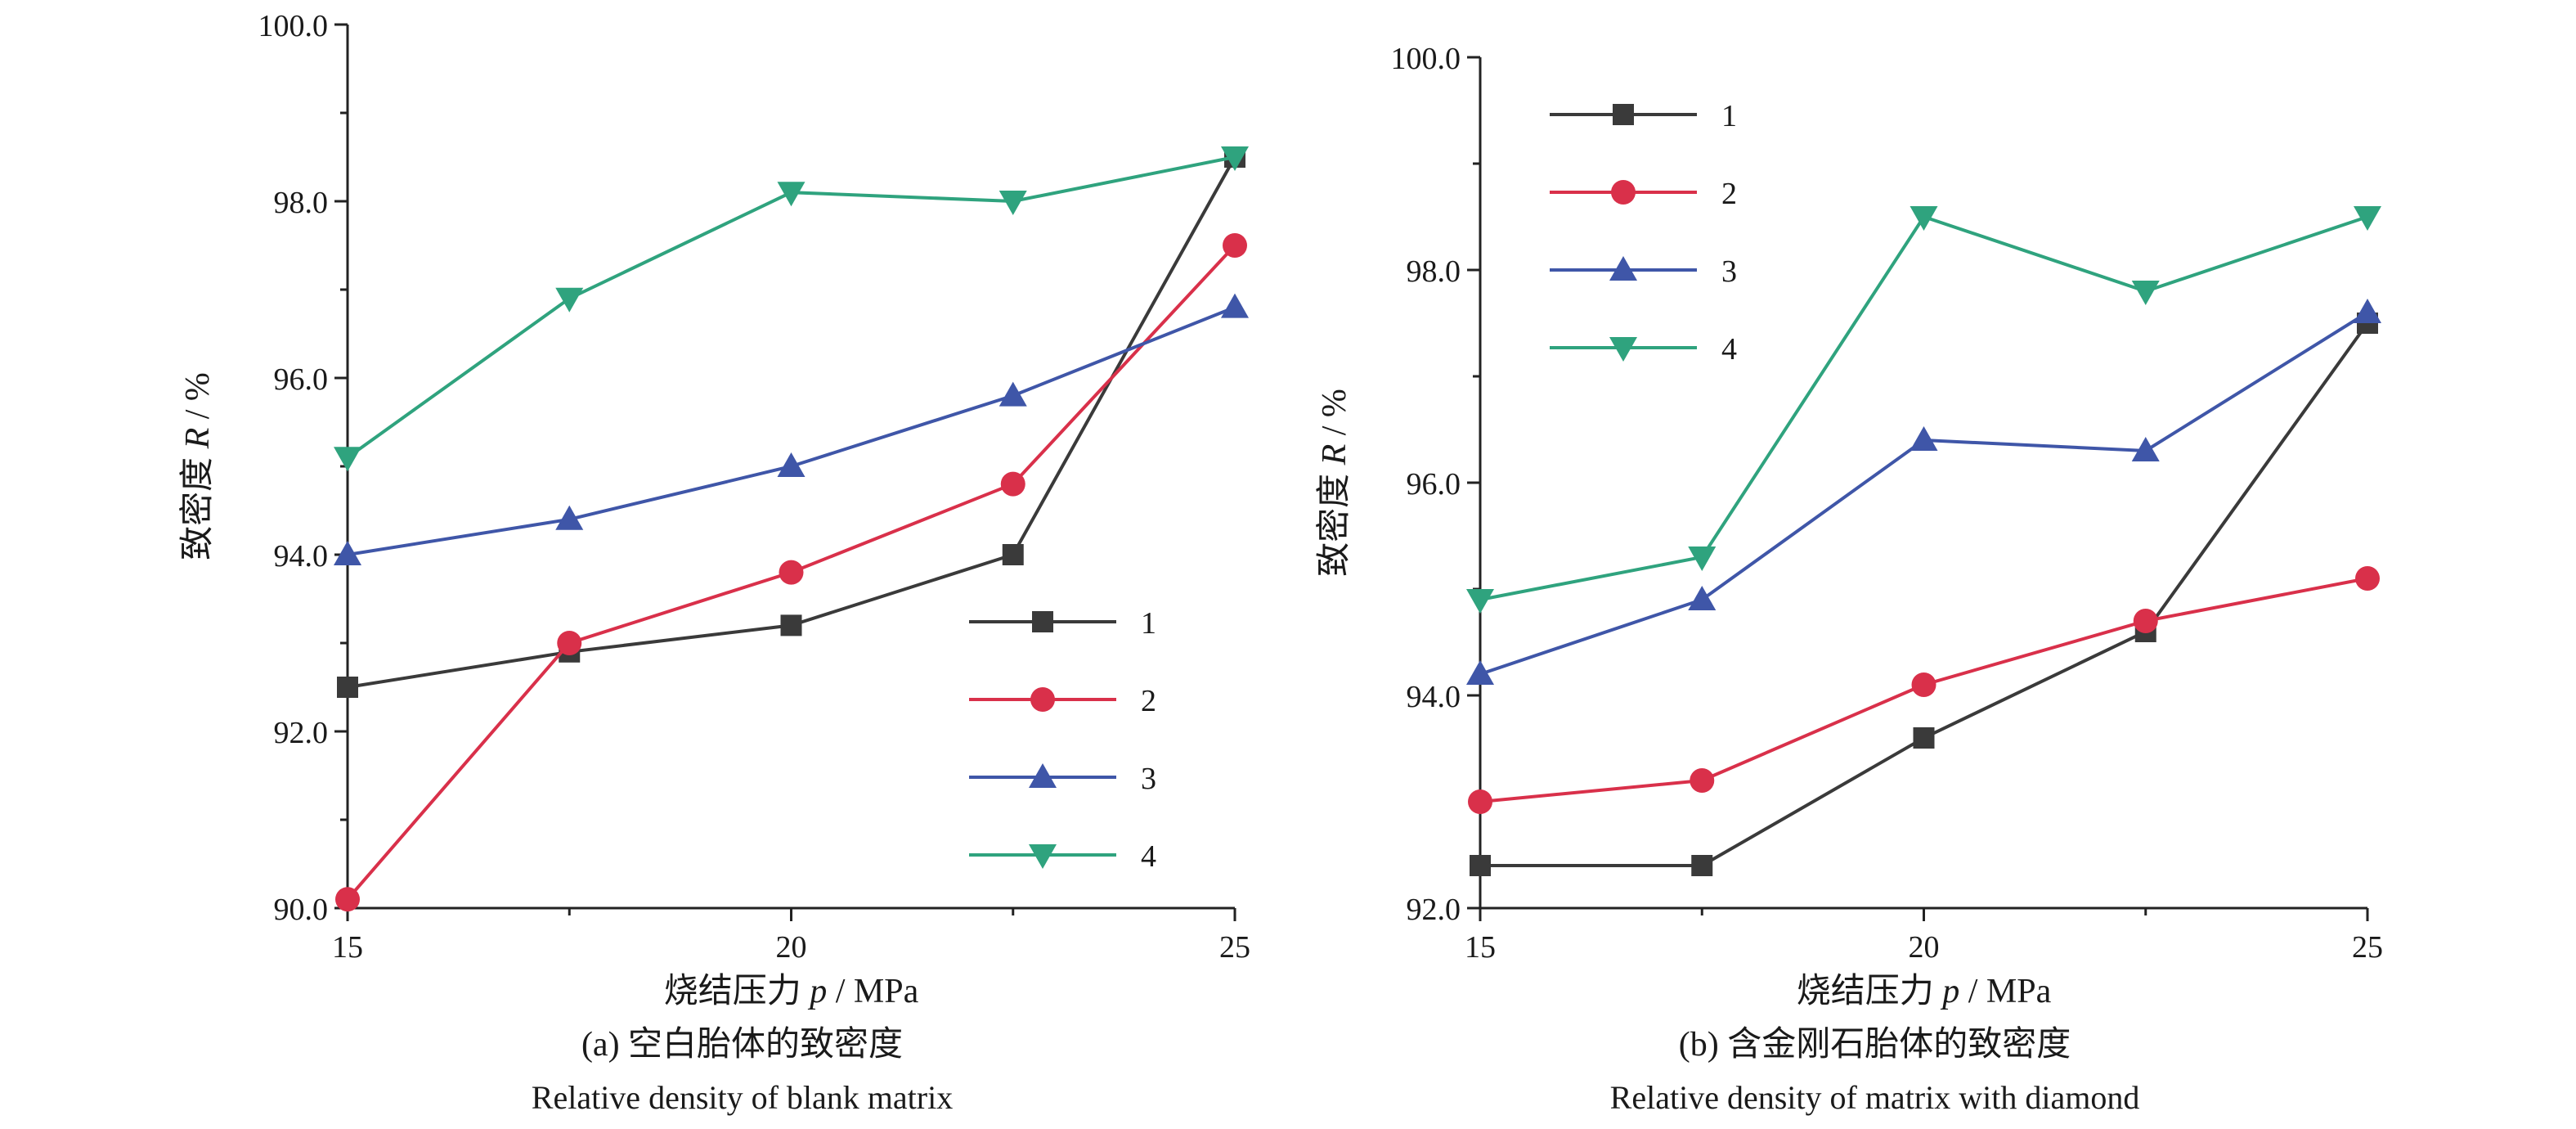  Describe the element at coordinates (1875, 1097) in the screenshot. I see `caption-english: Relative density of matrix with diamond` at that location.